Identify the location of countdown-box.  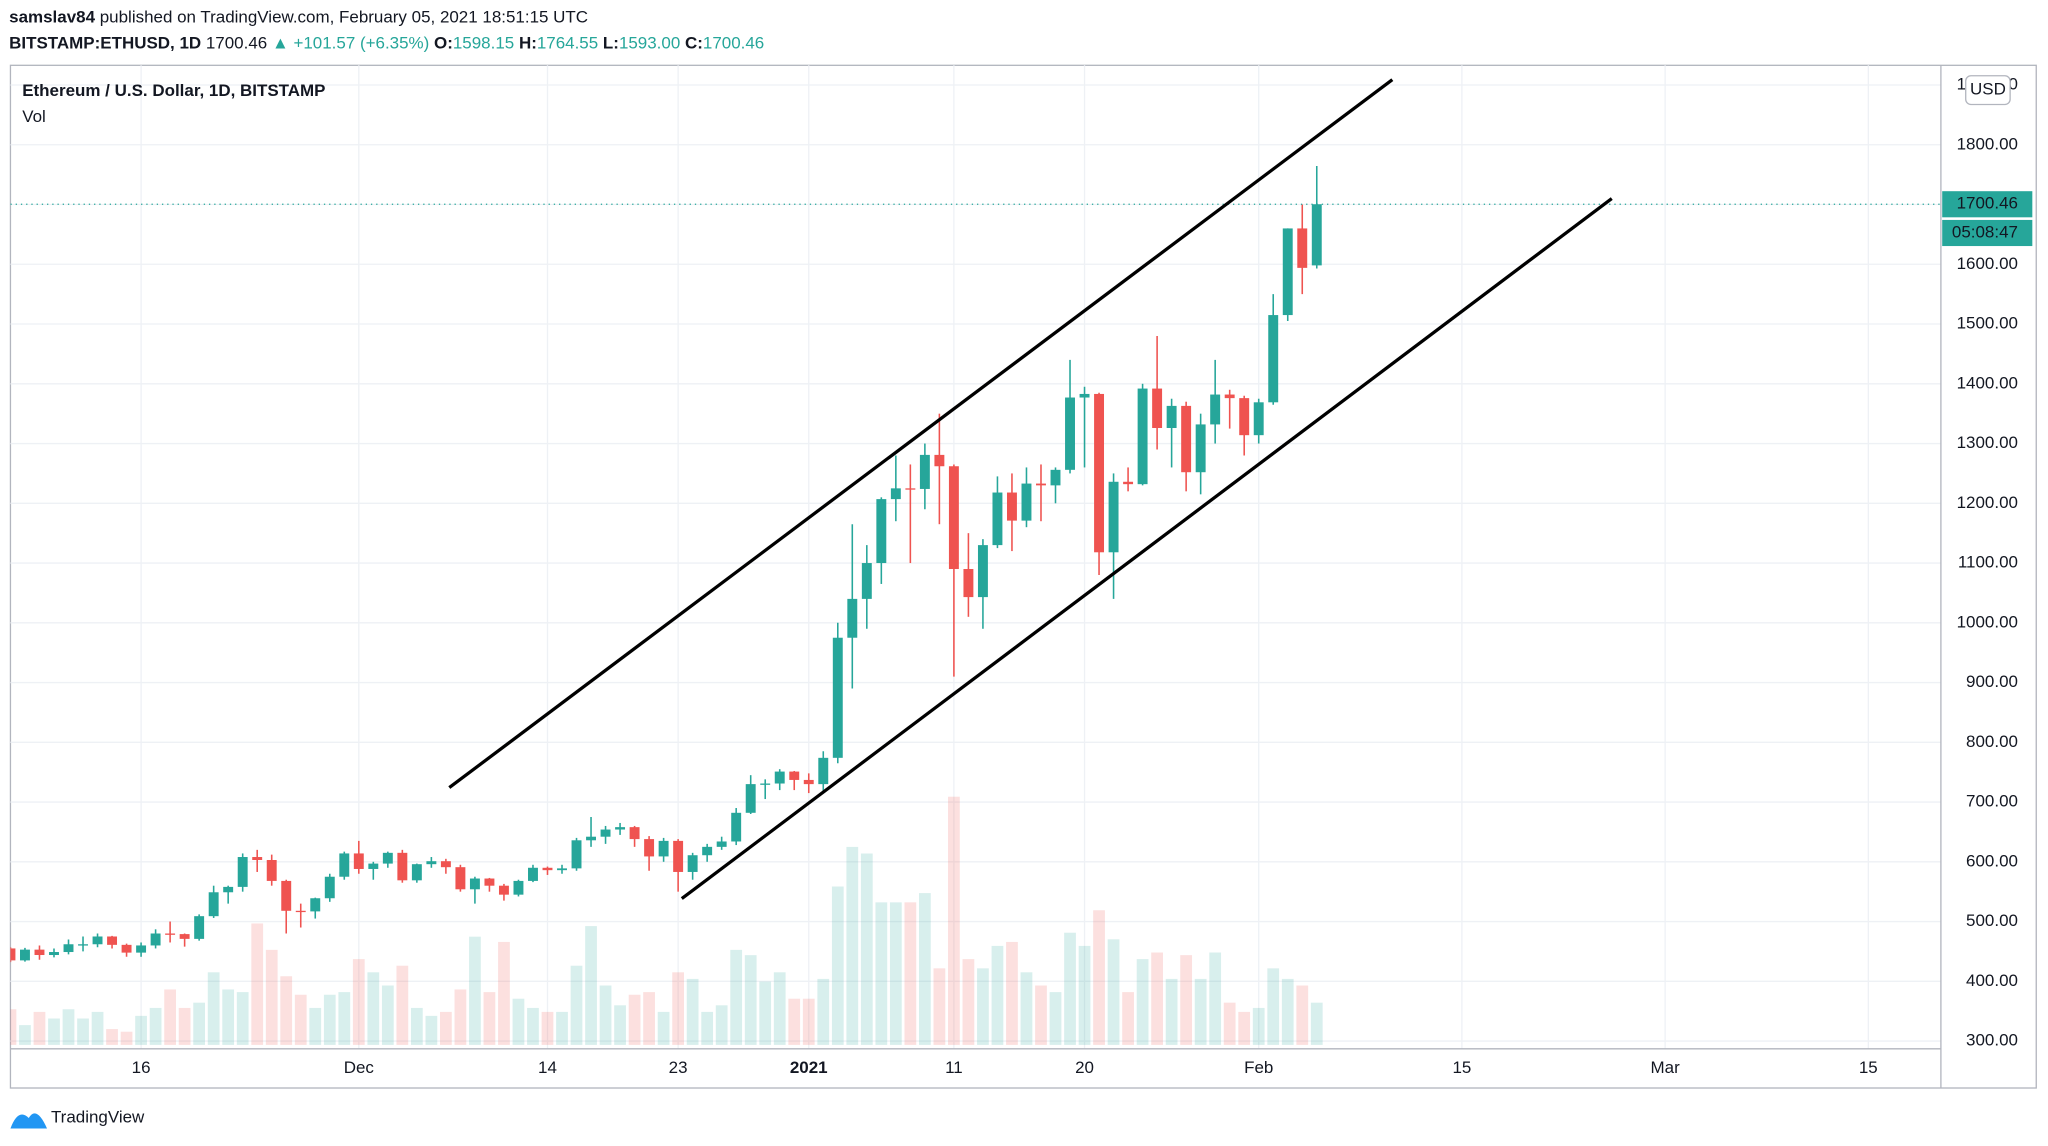
(1987, 233).